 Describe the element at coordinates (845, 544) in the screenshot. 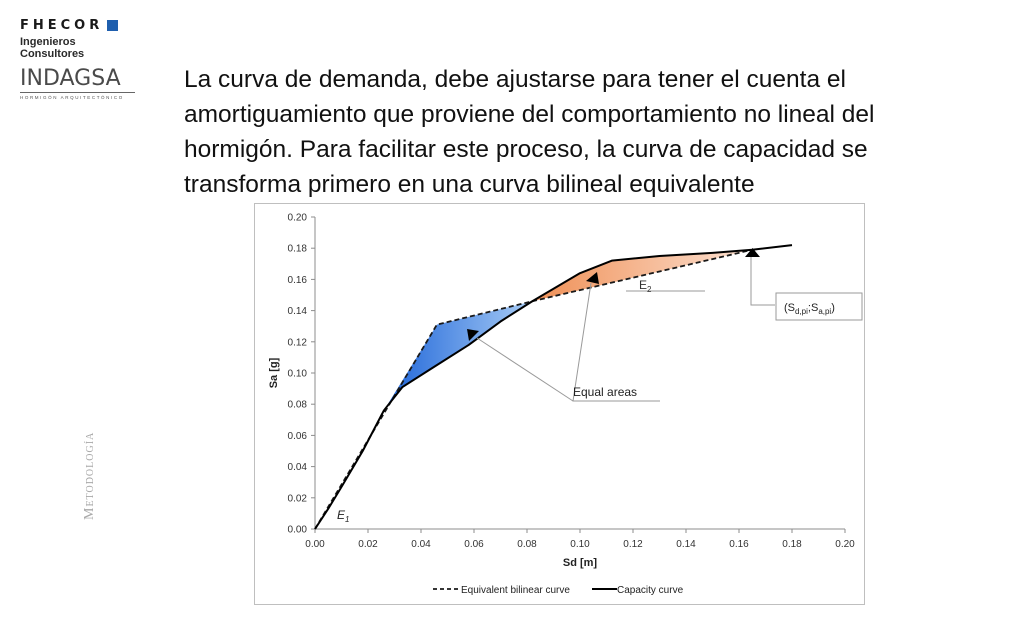

I see `x-tick-label: 0.20` at that location.